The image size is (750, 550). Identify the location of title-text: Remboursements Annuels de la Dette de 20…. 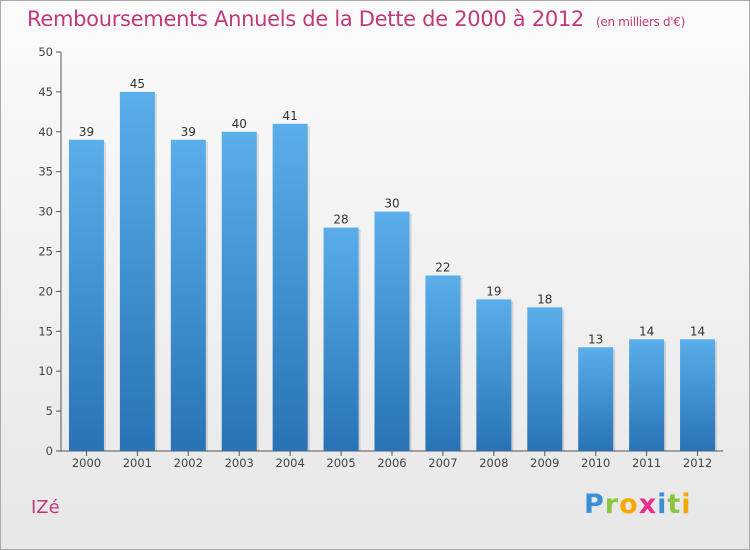
(305, 19).